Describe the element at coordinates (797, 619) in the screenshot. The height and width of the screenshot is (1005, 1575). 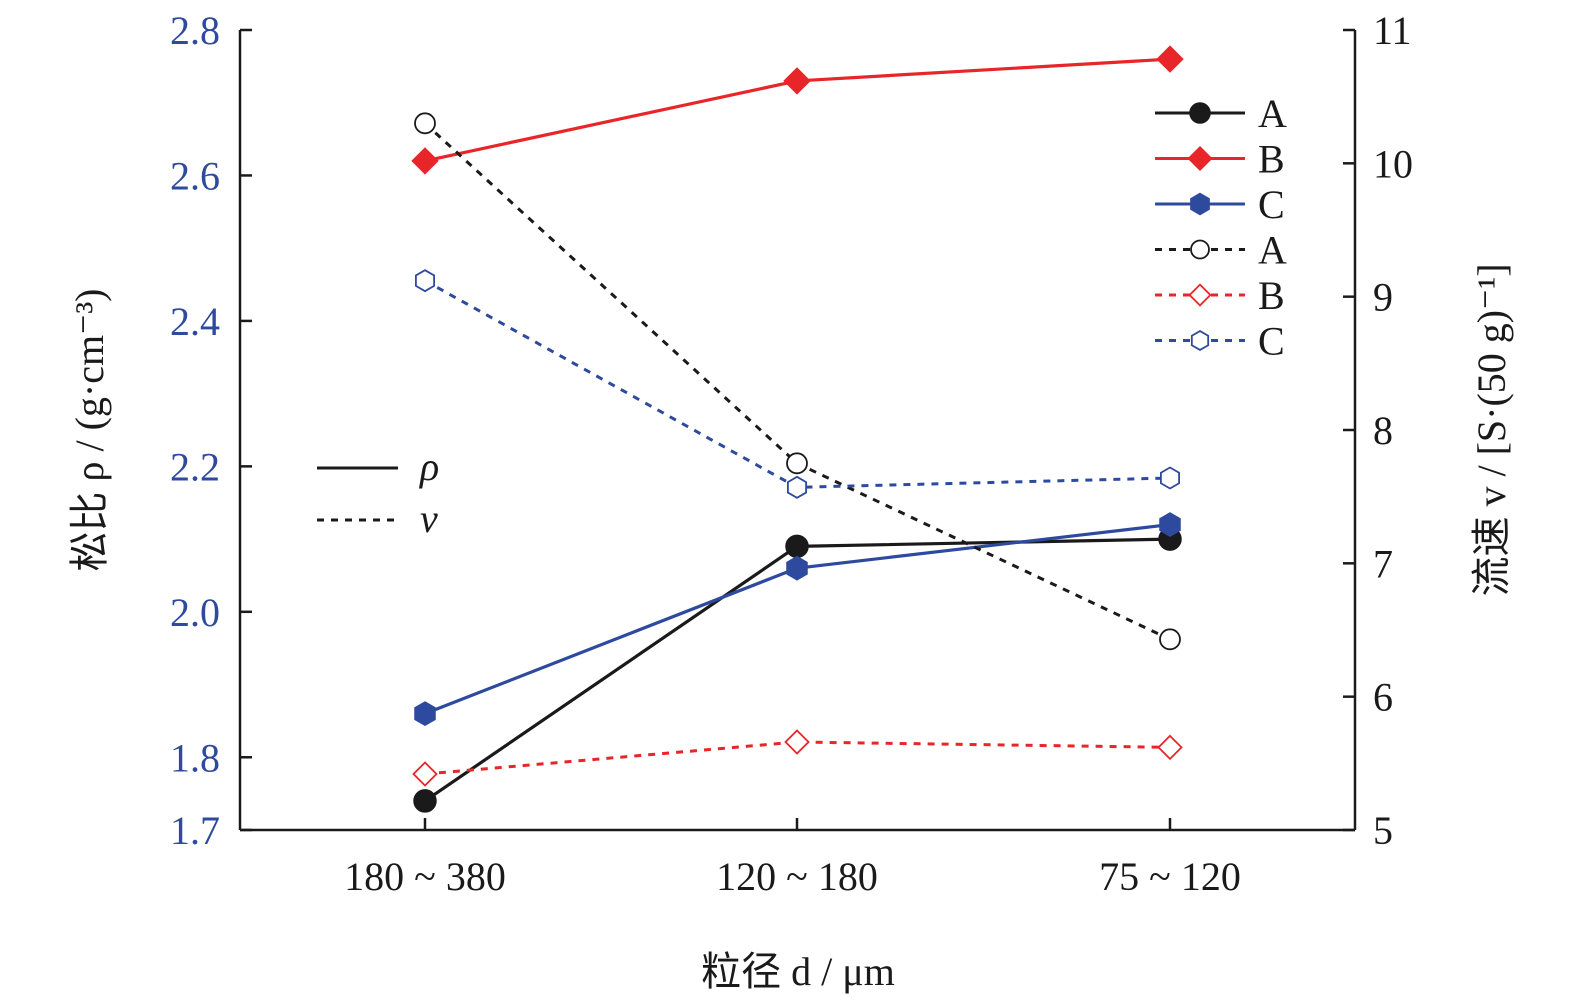
I see `series-C-rho` at that location.